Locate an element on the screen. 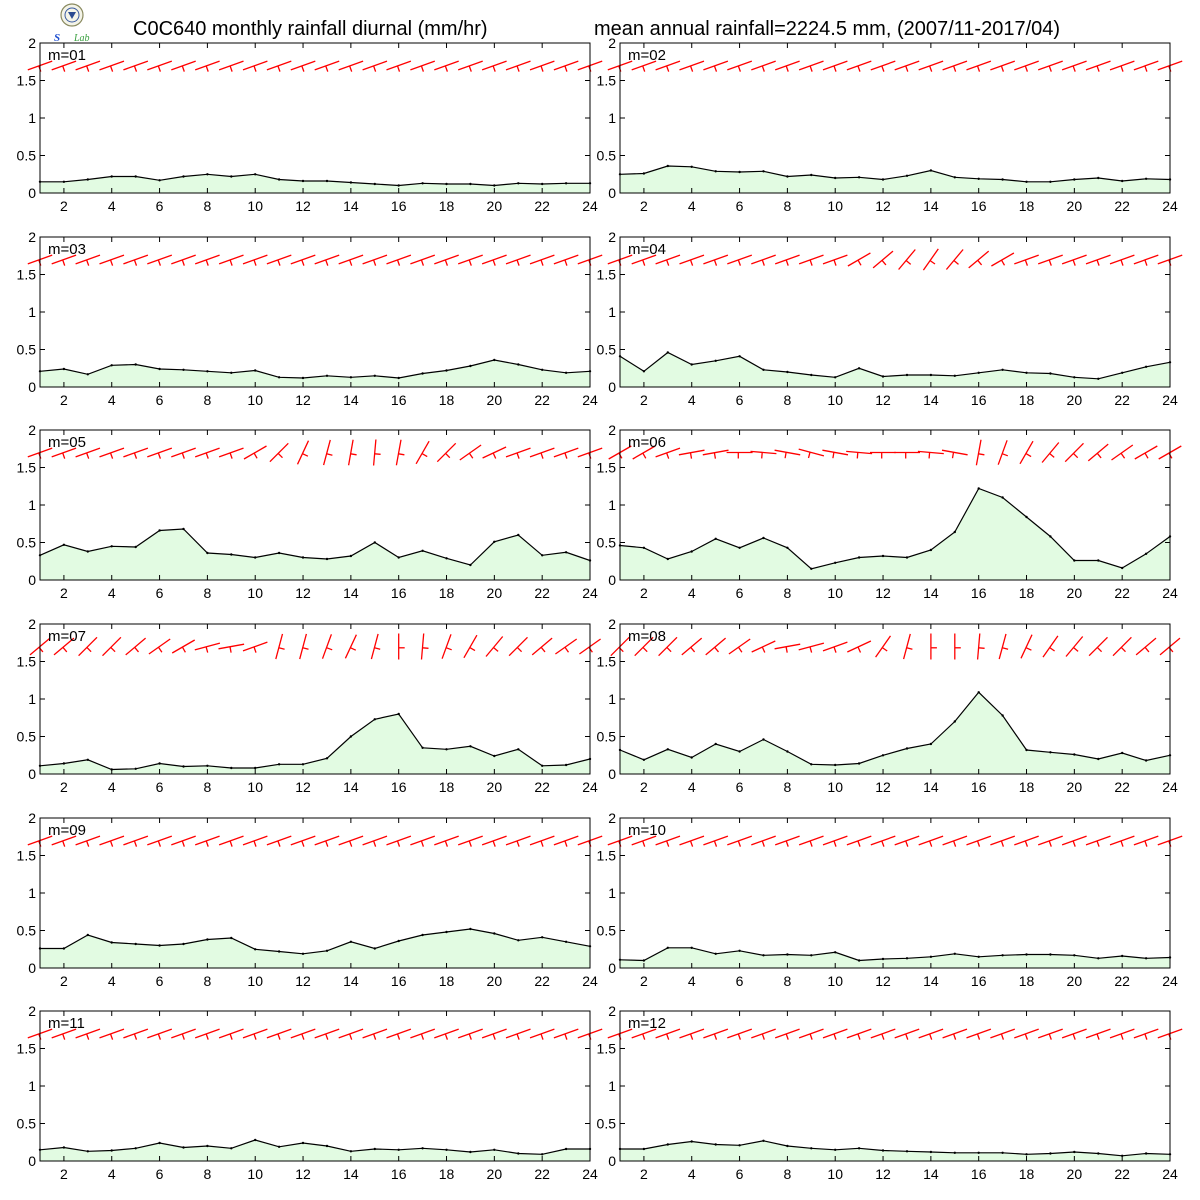 The height and width of the screenshot is (1200, 1200). x-tick-label: 6 is located at coordinates (740, 787).